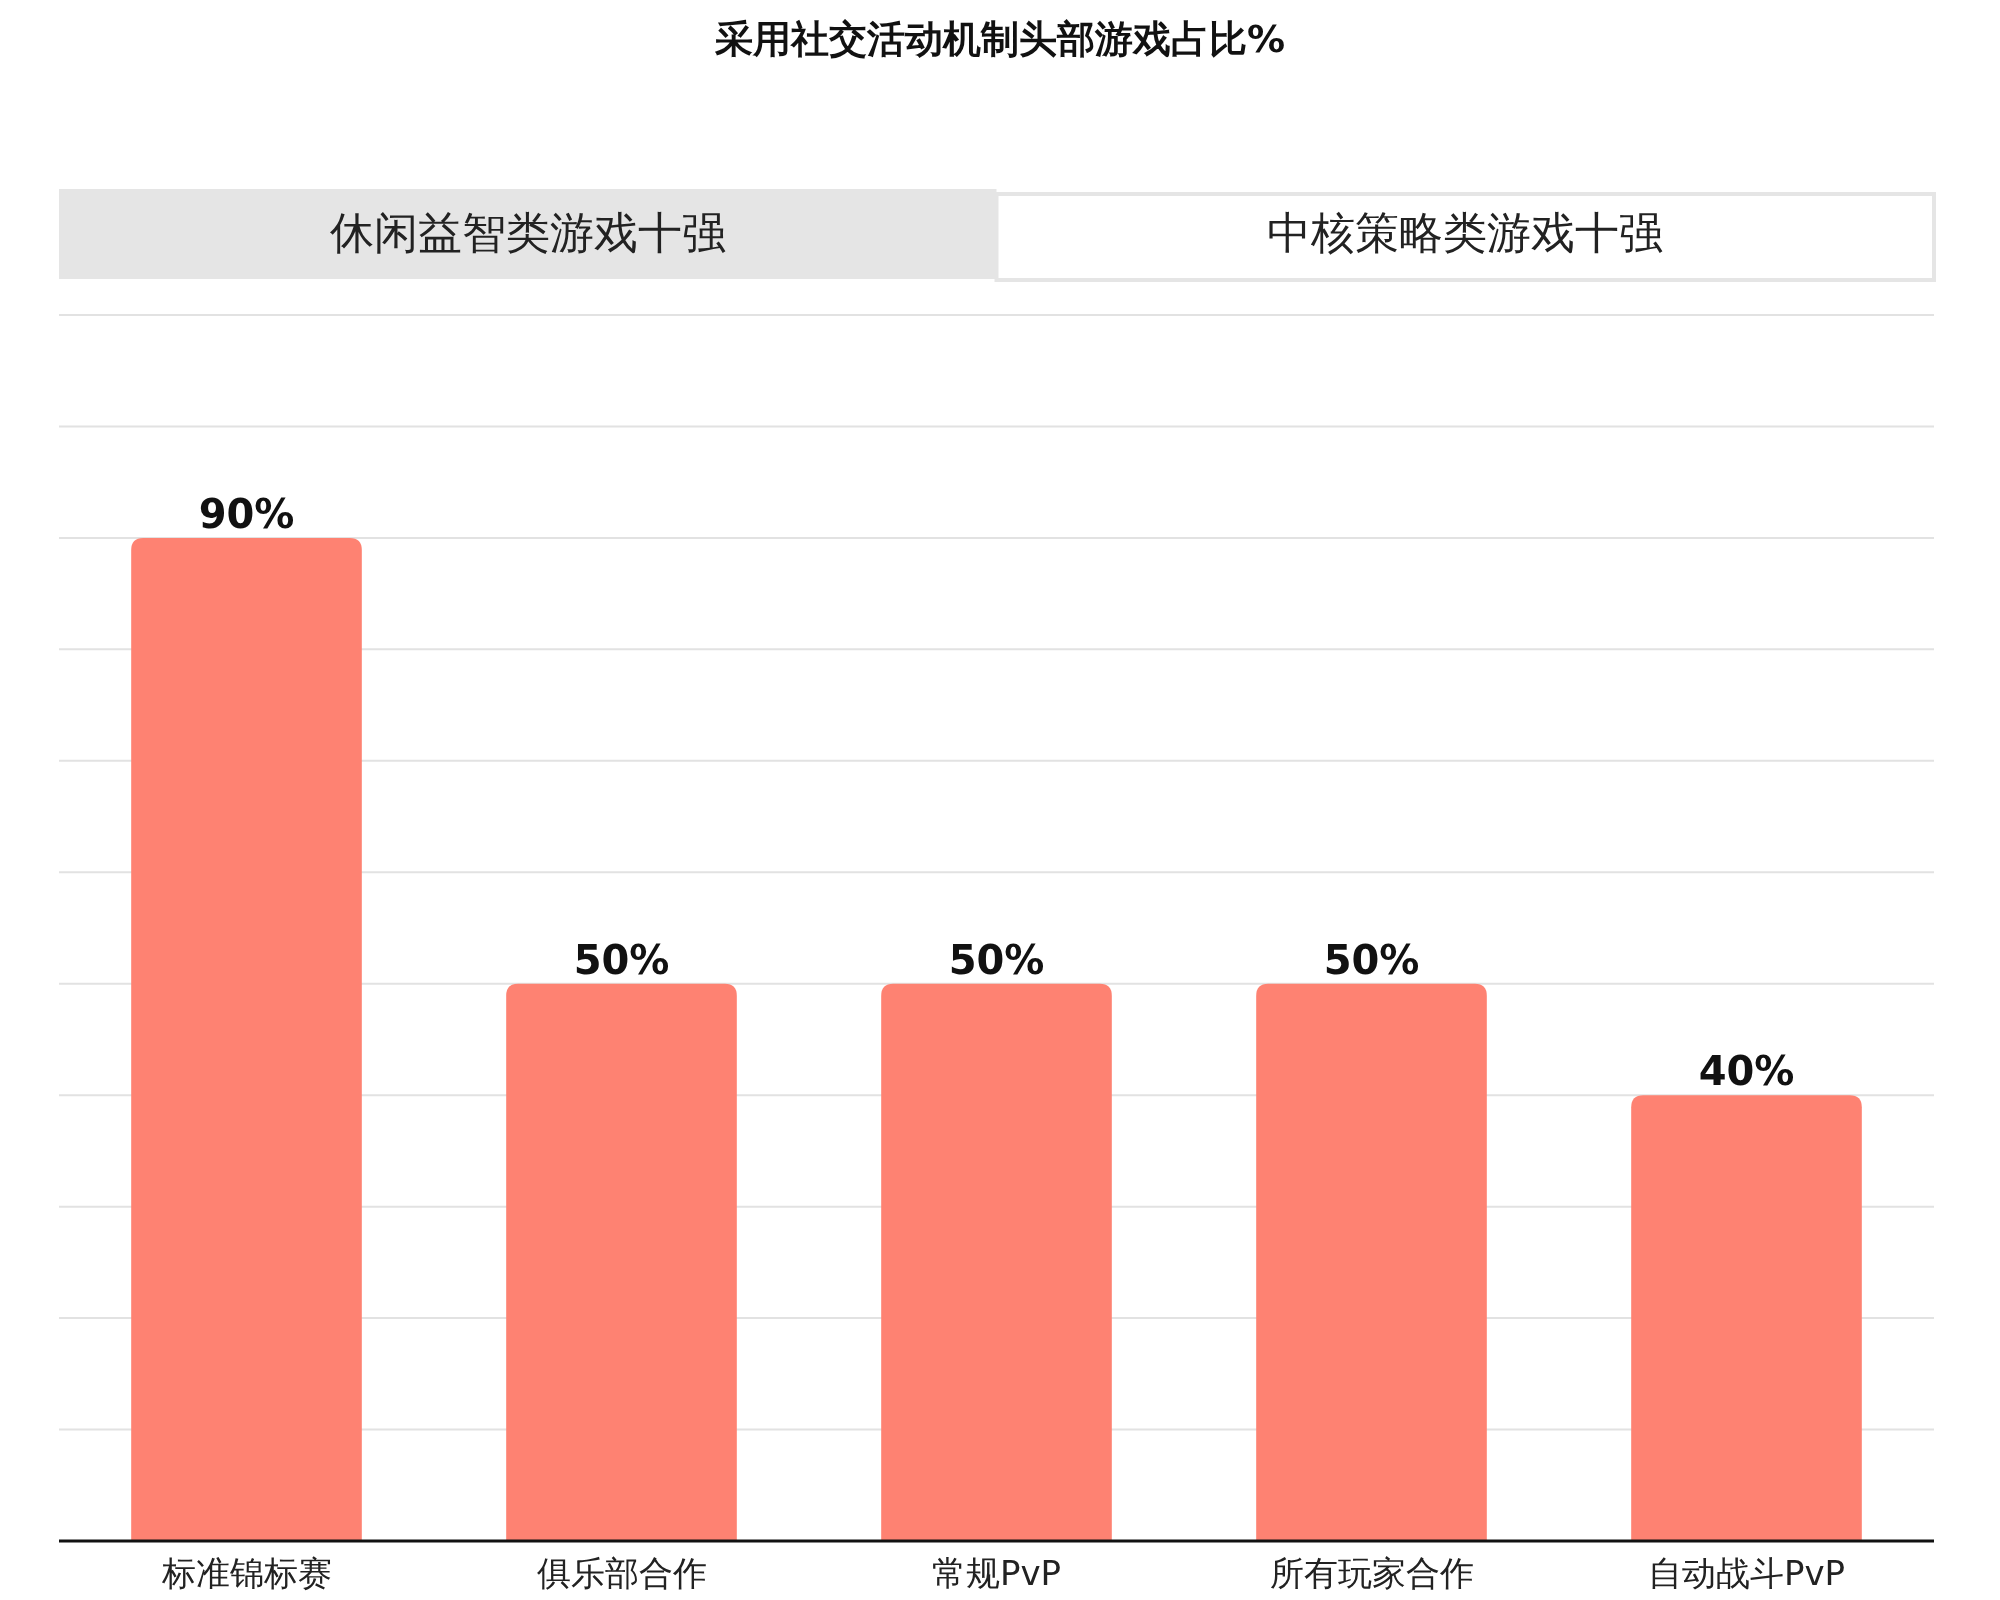  What do you see at coordinates (527, 232) in the screenshot?
I see `text: 休闲益智类游戏十强` at bounding box center [527, 232].